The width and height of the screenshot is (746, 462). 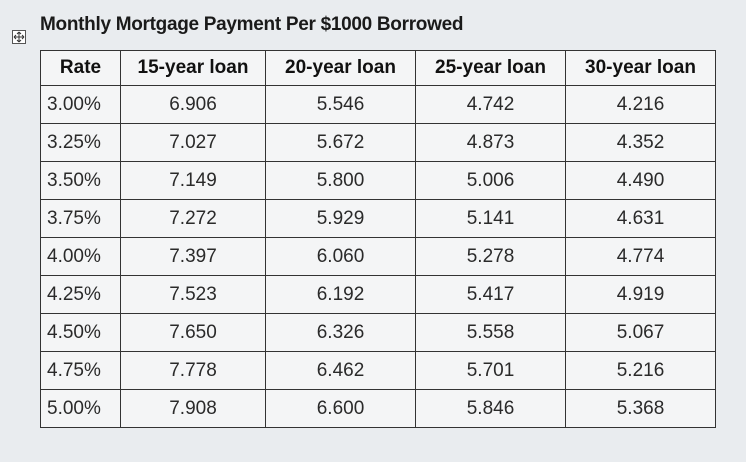 I want to click on payment-cell: 5.701, so click(x=490, y=370).